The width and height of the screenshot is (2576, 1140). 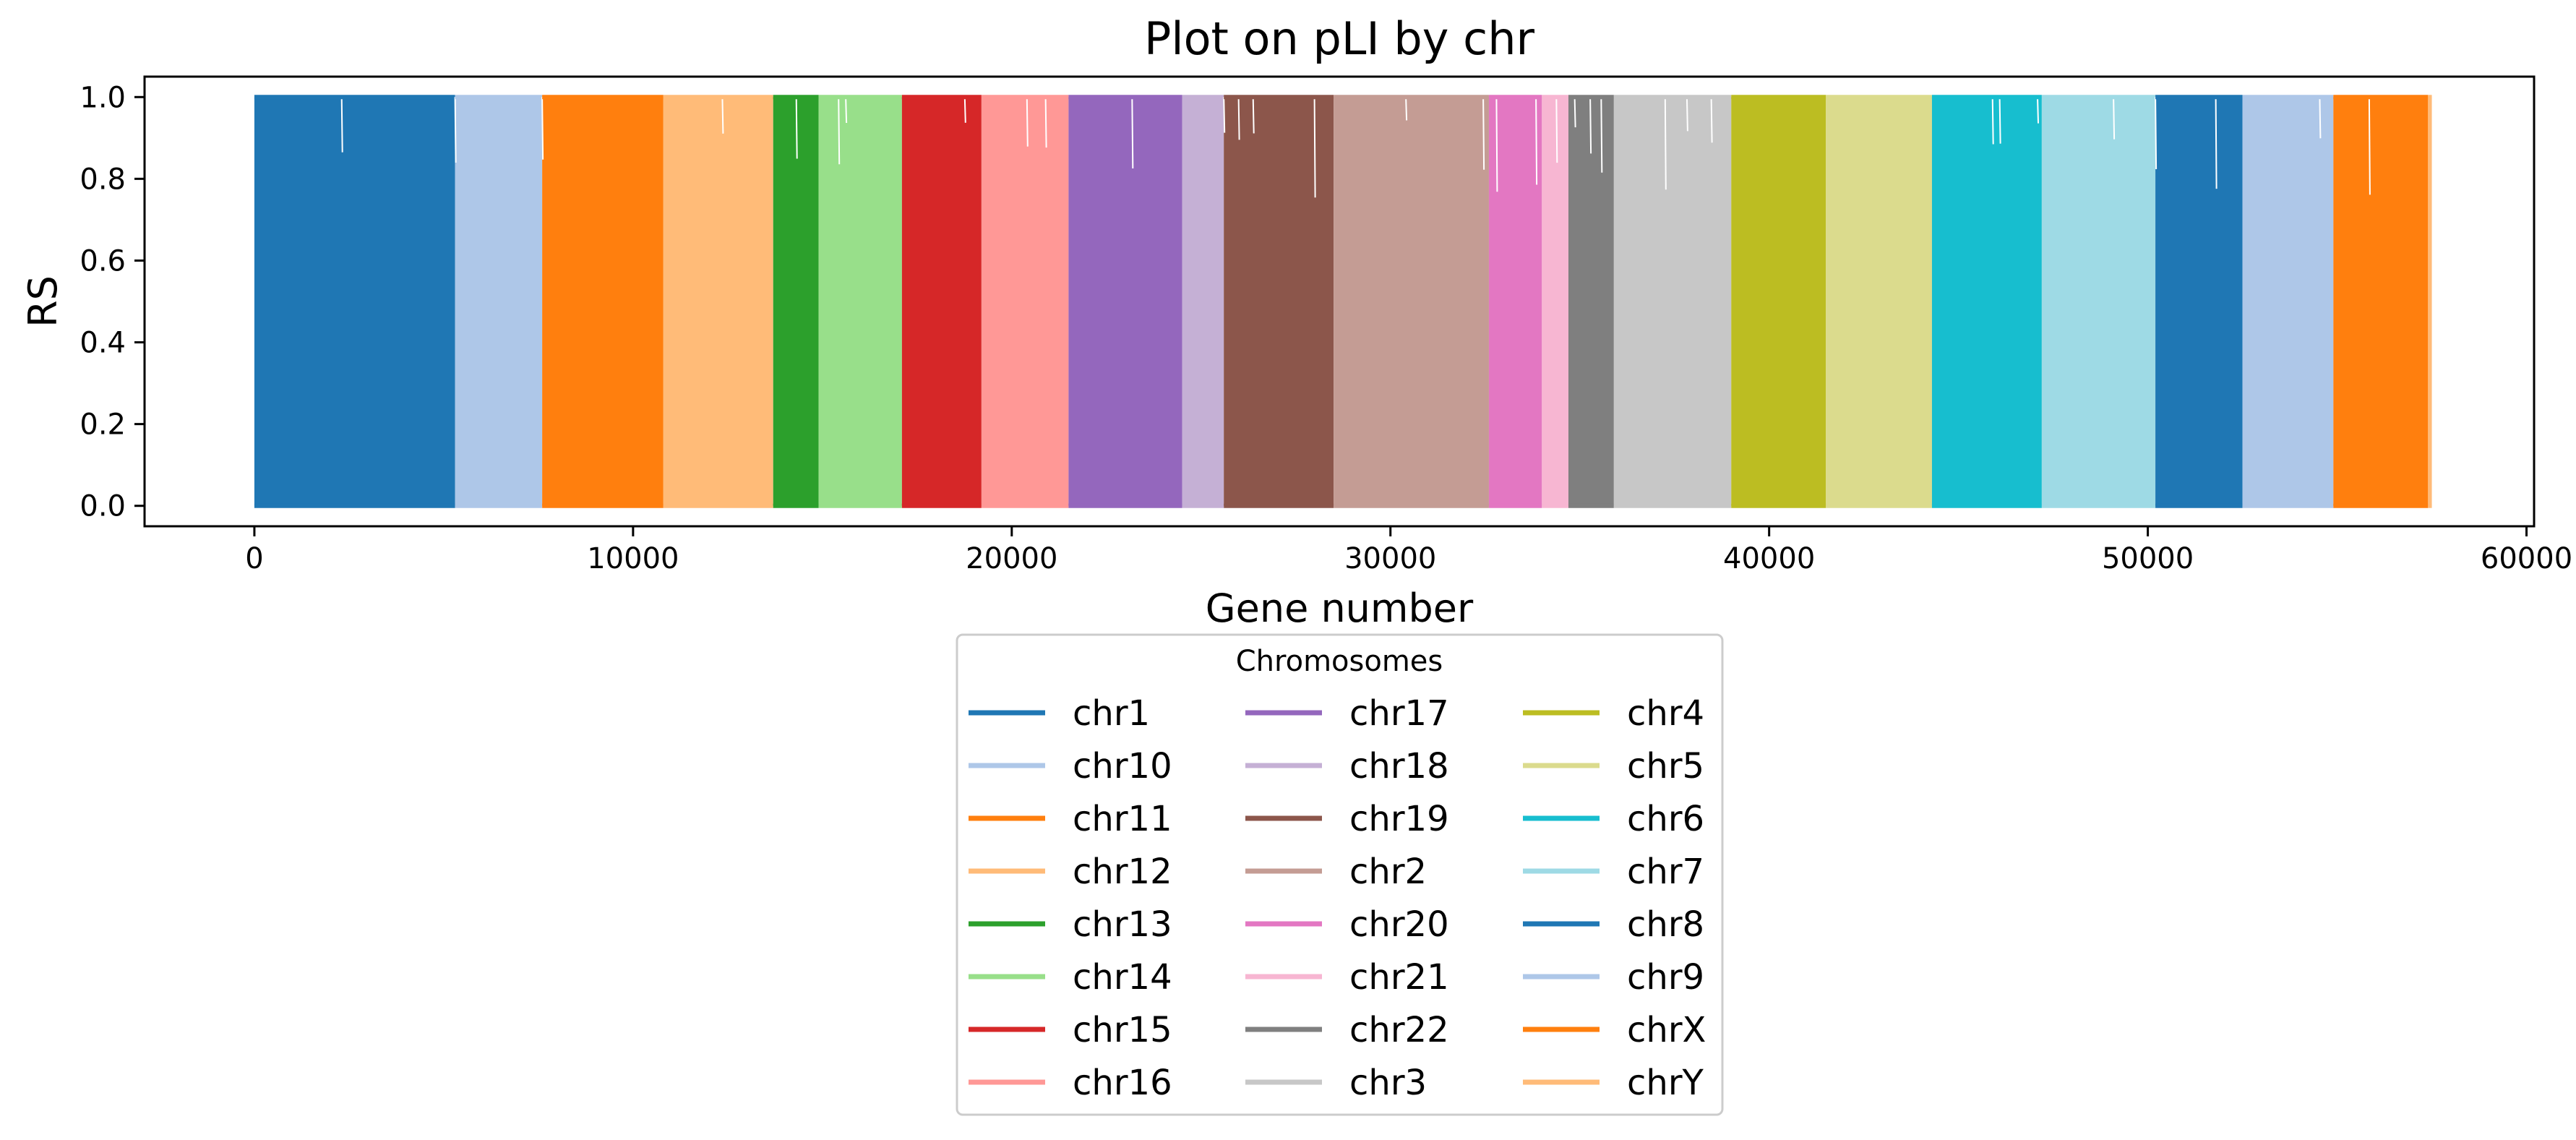 I want to click on series-gaps-chr20, so click(x=1517, y=144).